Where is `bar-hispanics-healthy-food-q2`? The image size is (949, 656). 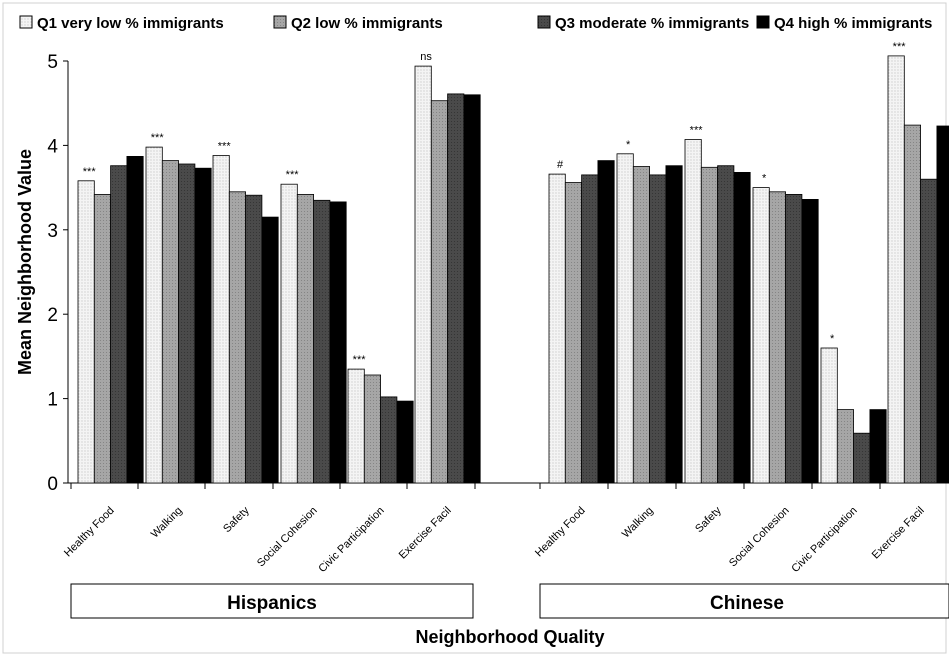
bar-hispanics-healthy-food-q2 is located at coordinates (102, 338).